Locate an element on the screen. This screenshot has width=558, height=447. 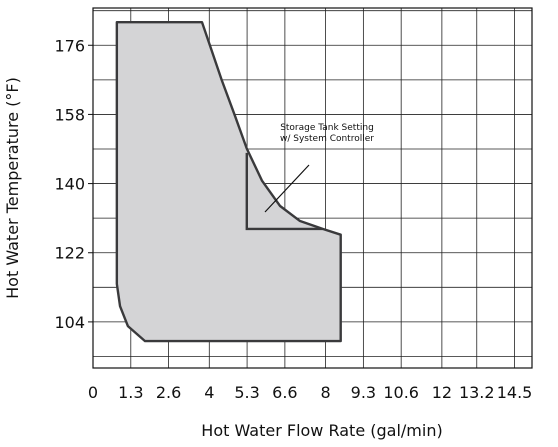
annotation: Storage Tank Setting is located at coordinates (327, 128).